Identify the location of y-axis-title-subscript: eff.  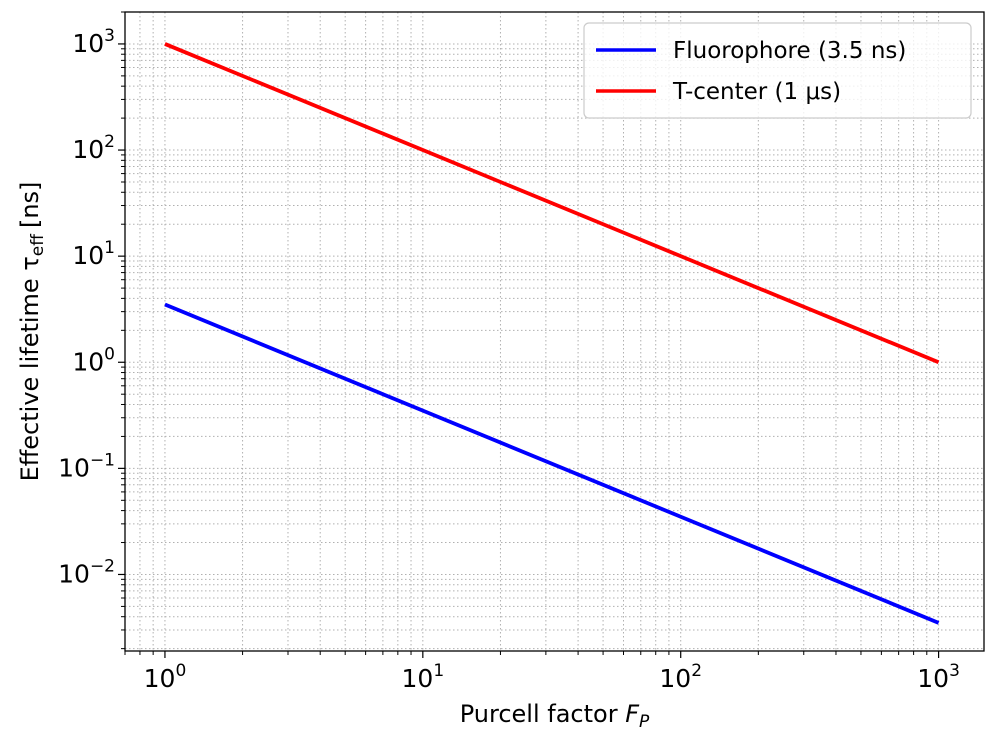
(38, 244).